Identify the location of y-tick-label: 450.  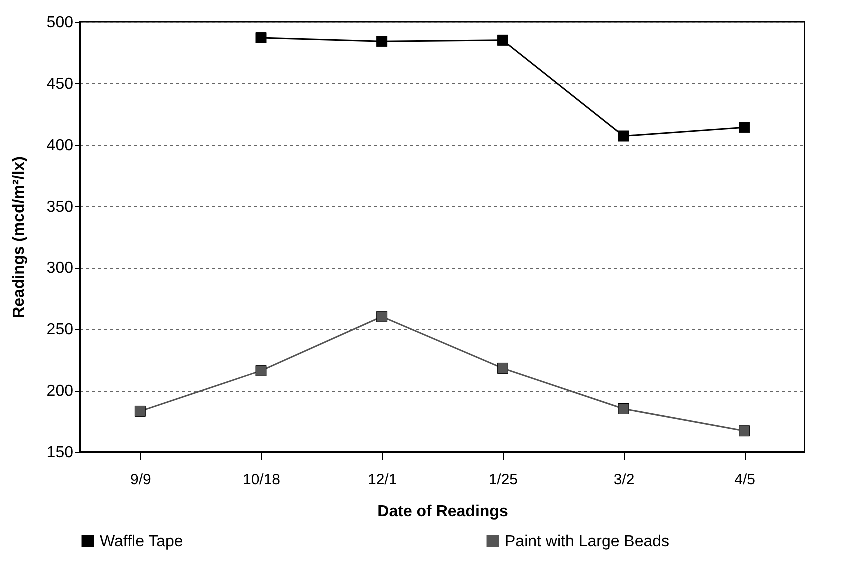
(60, 84).